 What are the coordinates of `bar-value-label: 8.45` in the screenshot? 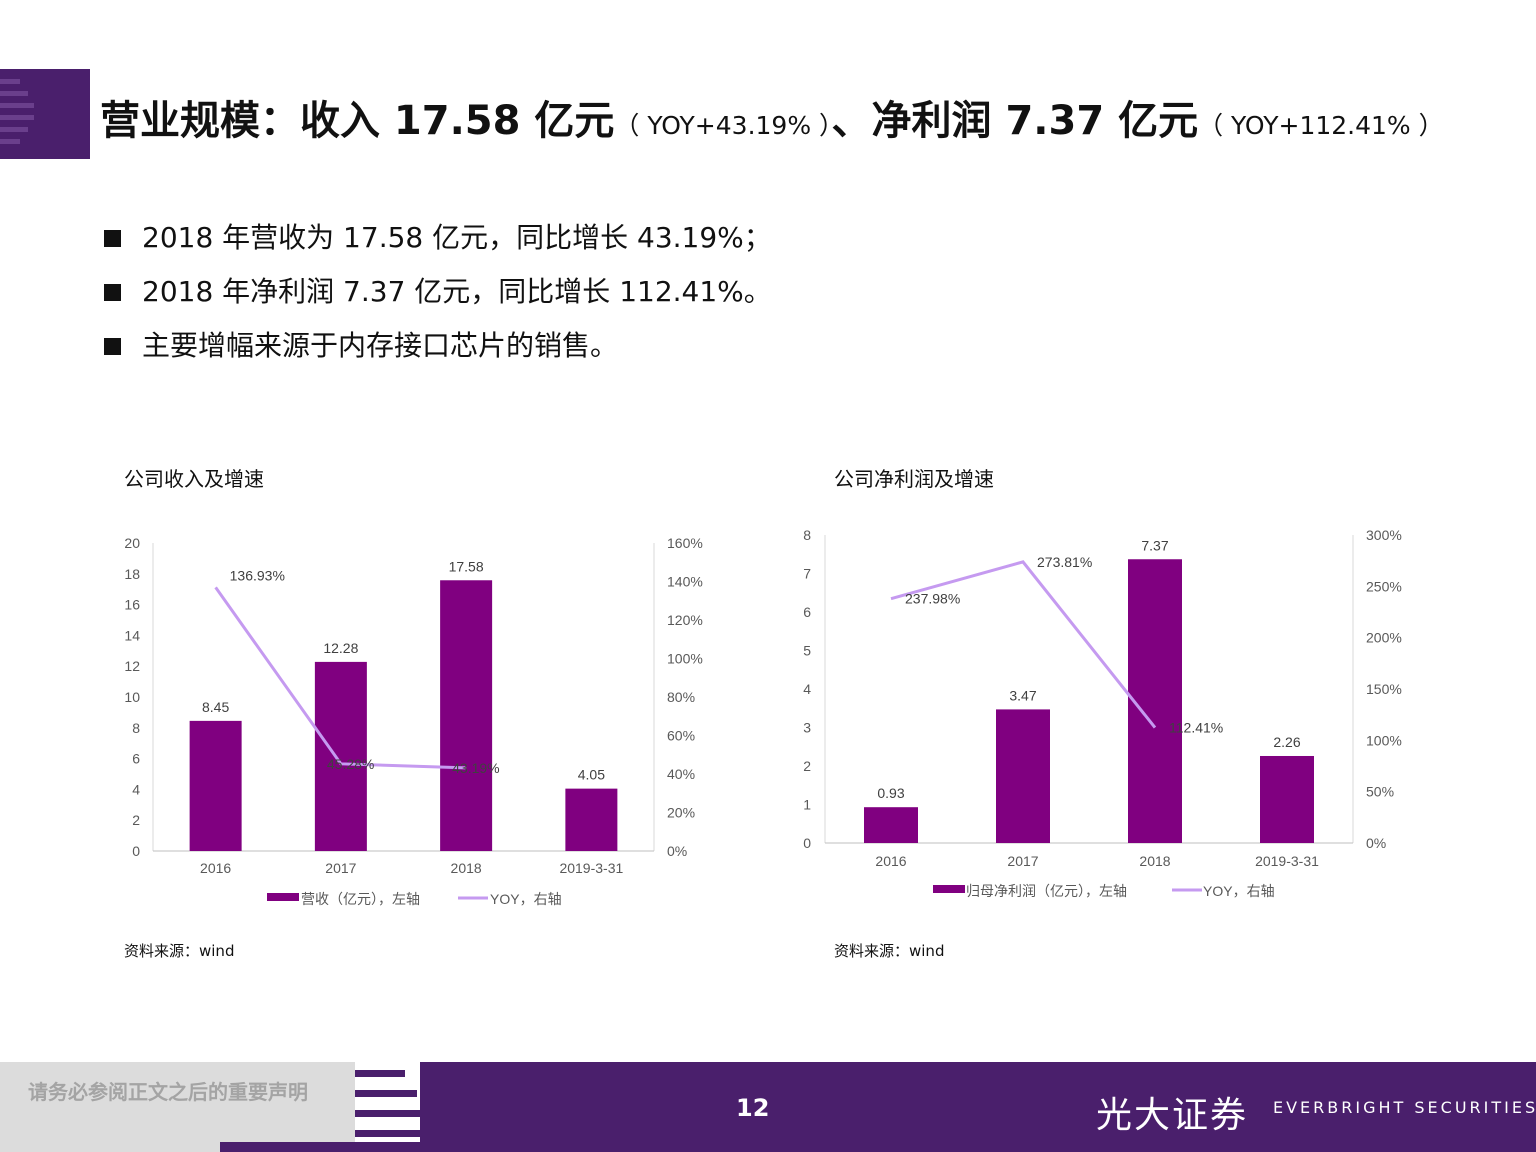 It's located at (215, 707).